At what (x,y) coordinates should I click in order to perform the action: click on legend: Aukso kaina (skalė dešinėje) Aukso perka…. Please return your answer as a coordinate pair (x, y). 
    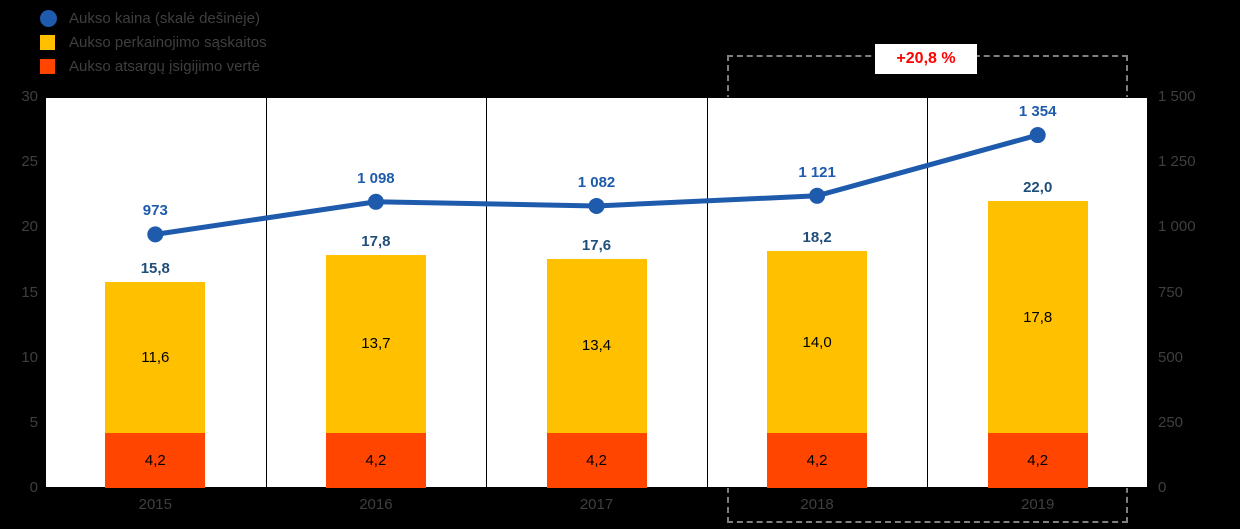
    Looking at the image, I should click on (153, 42).